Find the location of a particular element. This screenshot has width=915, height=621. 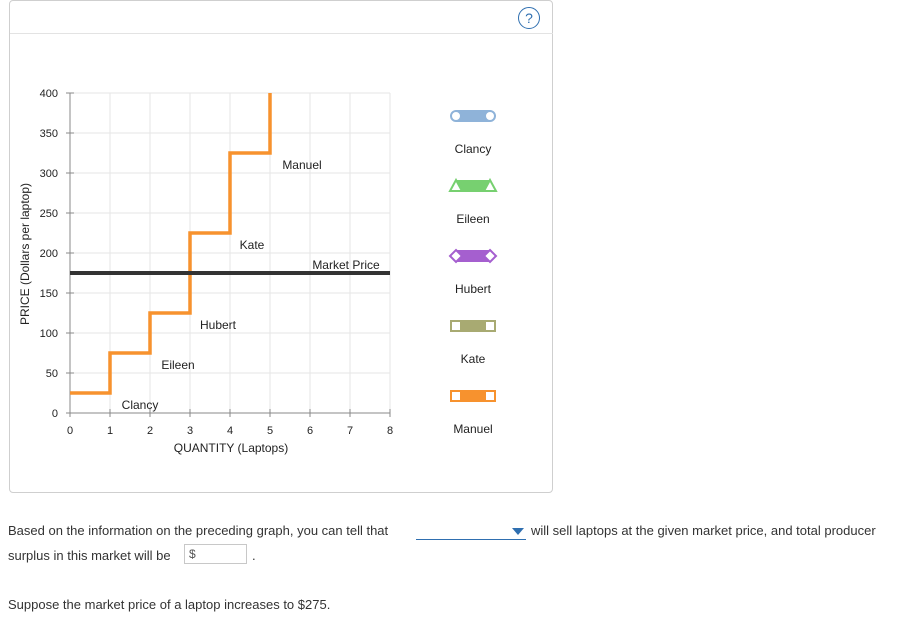

y-tick-label: 150 is located at coordinates (49, 294).